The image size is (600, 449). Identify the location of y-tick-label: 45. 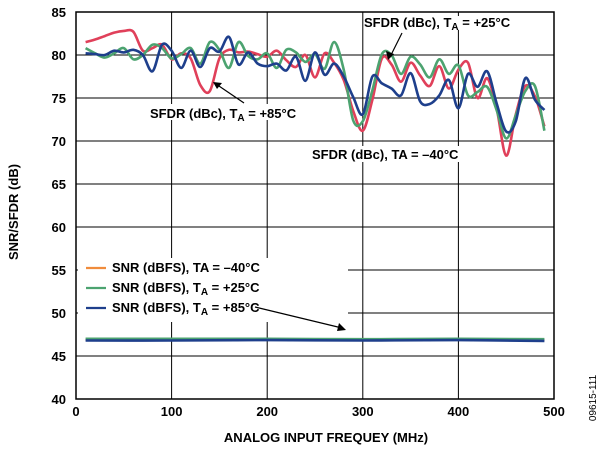
(59, 356).